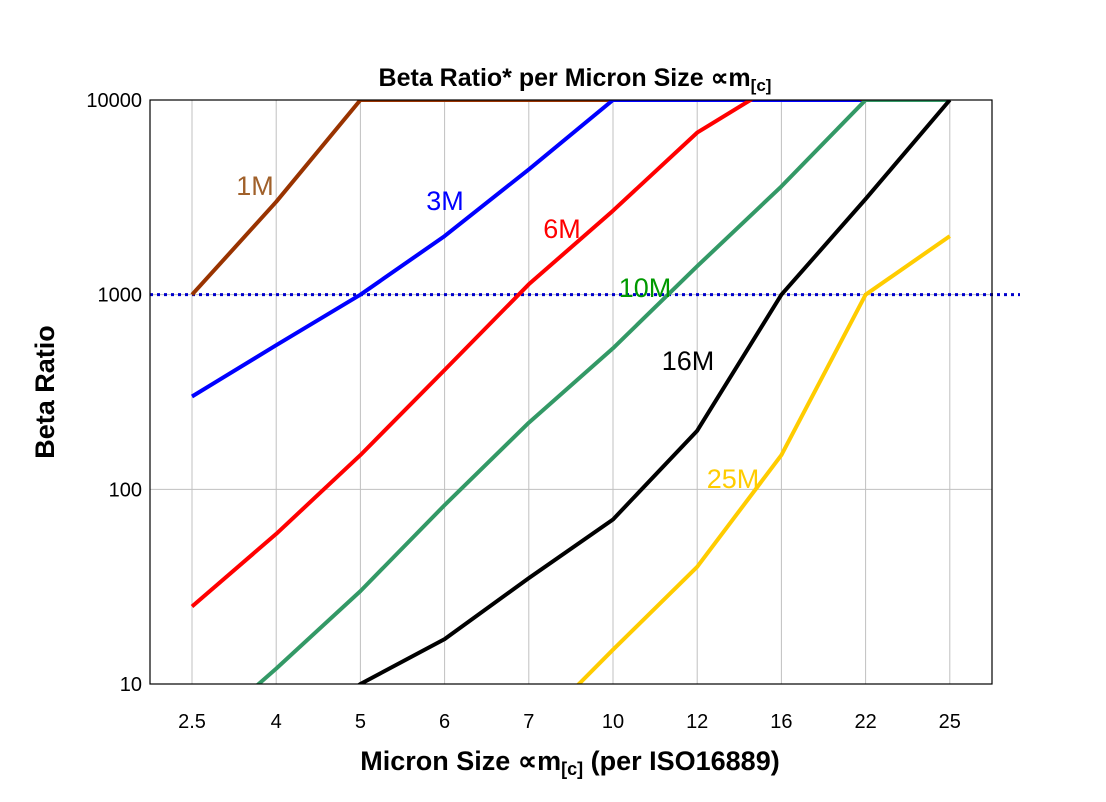  I want to click on series-label-1M: 1M, so click(255, 186).